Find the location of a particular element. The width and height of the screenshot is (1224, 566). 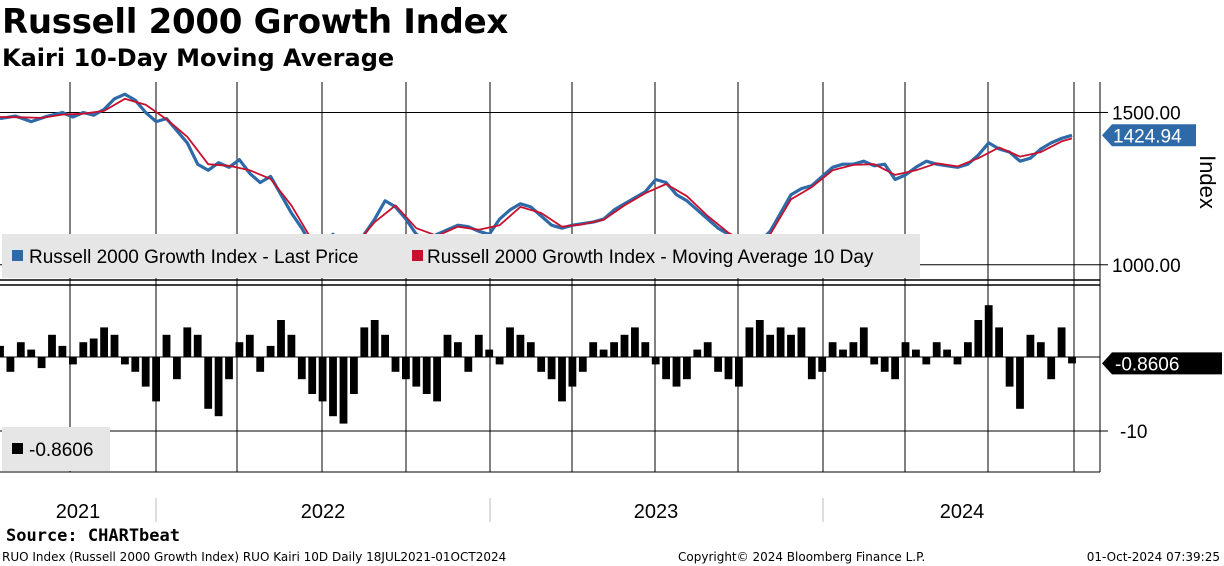

last-price-label: 1424.94 is located at coordinates (1147, 136).